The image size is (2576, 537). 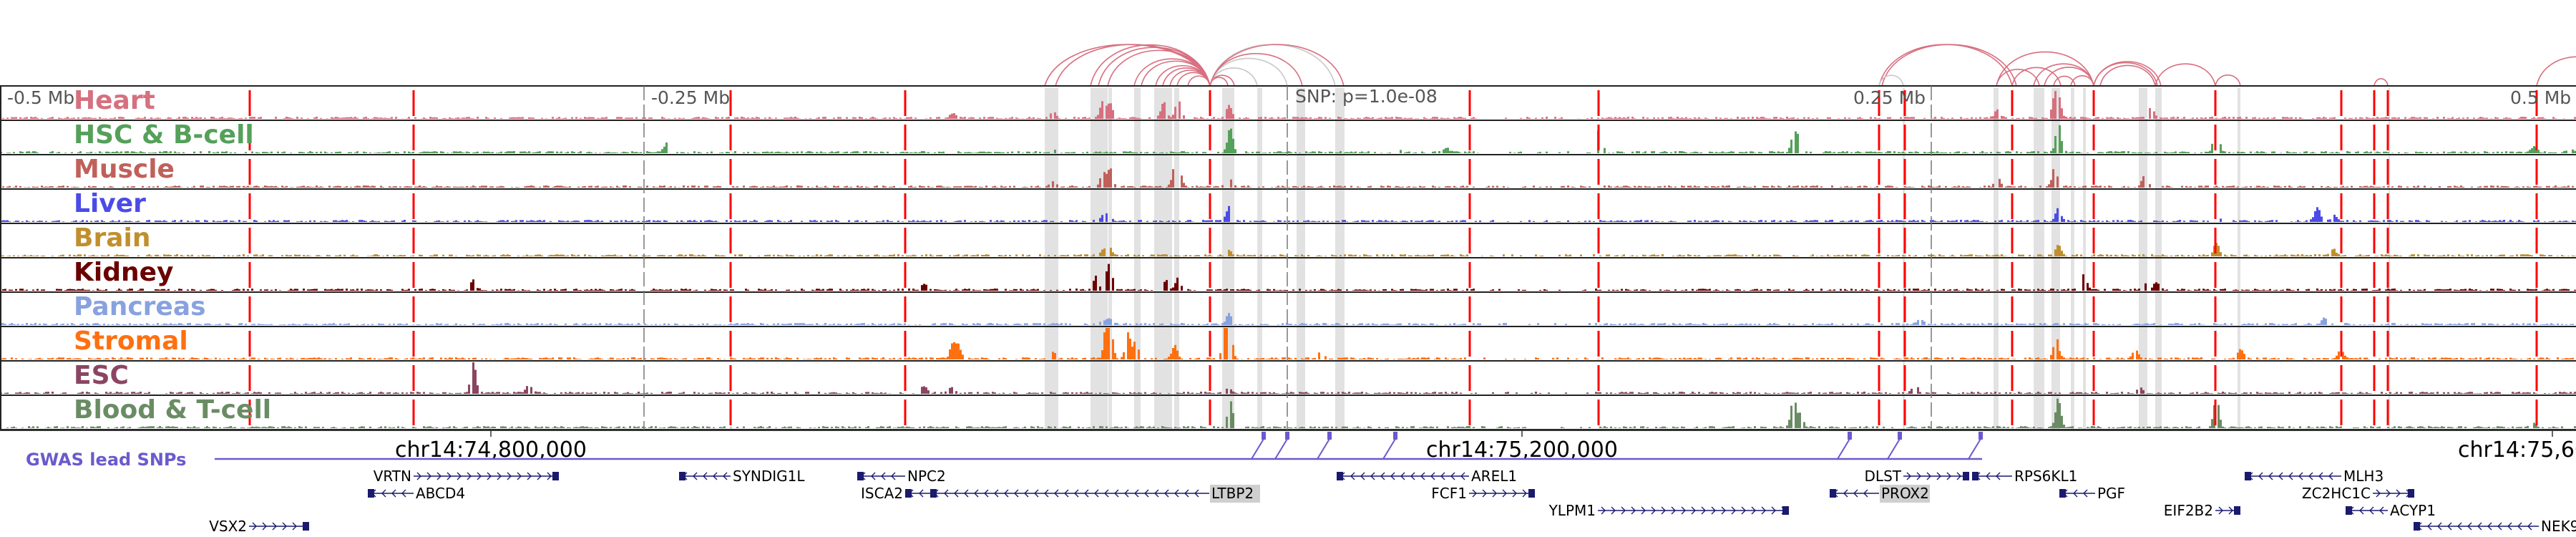 I want to click on axis-offset-label: -0.25 Mb, so click(x=690, y=97).